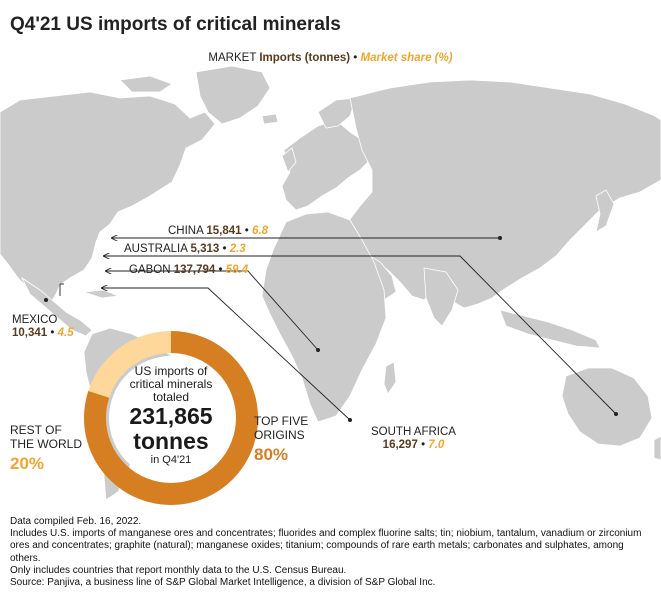 Image resolution: width=661 pixels, height=600 pixels. What do you see at coordinates (550, 329) in the screenshot?
I see `southeast-asia-shape` at bounding box center [550, 329].